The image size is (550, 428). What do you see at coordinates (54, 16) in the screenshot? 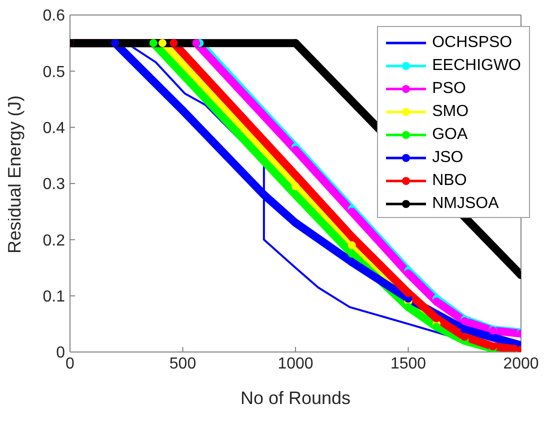
I see `y-tick-label: 0.6` at bounding box center [54, 16].